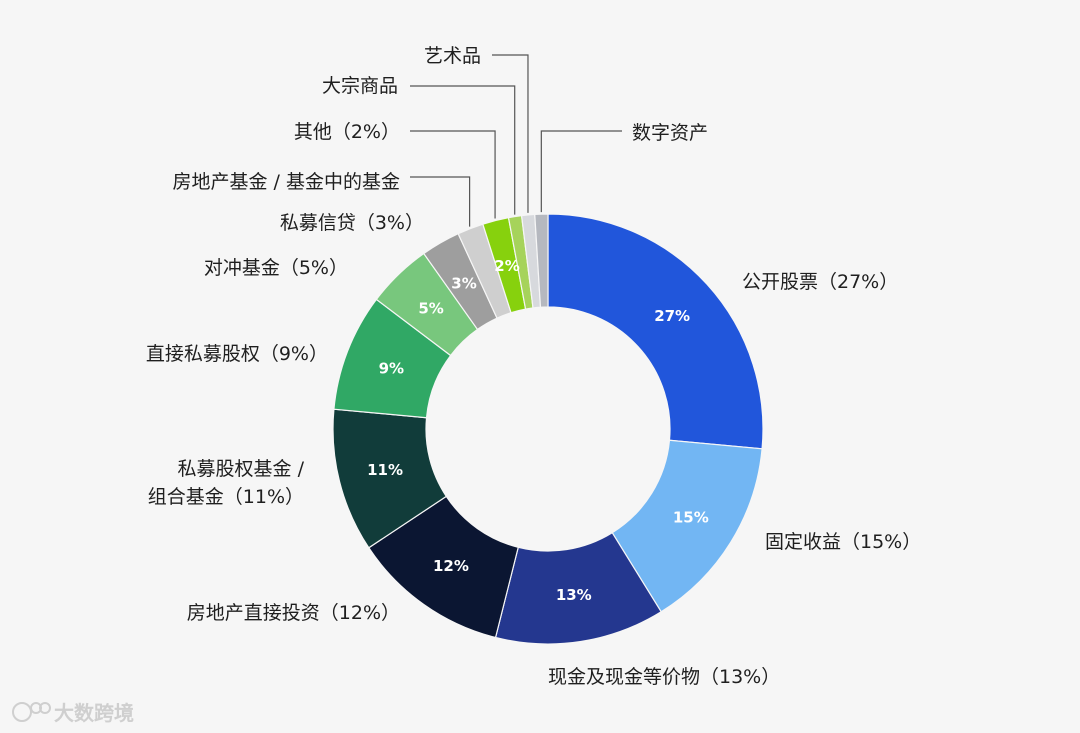  What do you see at coordinates (670, 133) in the screenshot?
I see `slice-category-label: 数字资产` at bounding box center [670, 133].